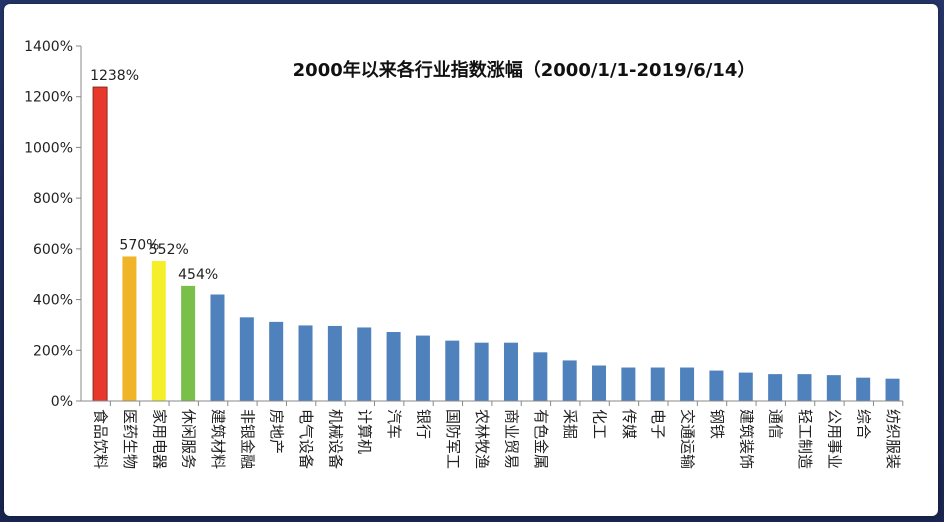 This screenshot has height=522, width=944. What do you see at coordinates (130, 439) in the screenshot?
I see `x-tick-label: 医药生物` at bounding box center [130, 439].